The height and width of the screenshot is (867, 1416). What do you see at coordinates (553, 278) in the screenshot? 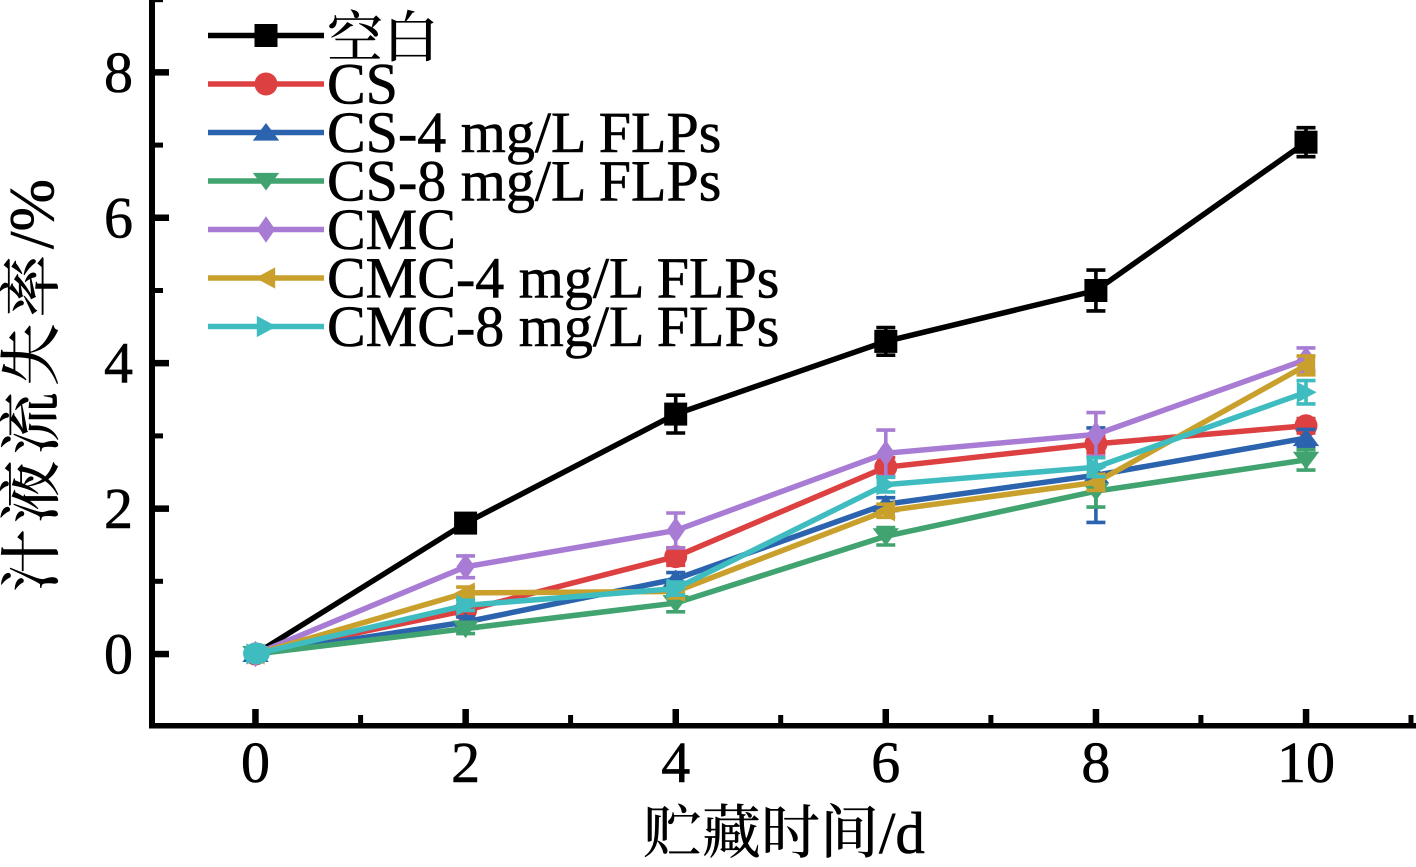
I see `svg-text: CMC-4 mg/L FLPs` at bounding box center [553, 278].